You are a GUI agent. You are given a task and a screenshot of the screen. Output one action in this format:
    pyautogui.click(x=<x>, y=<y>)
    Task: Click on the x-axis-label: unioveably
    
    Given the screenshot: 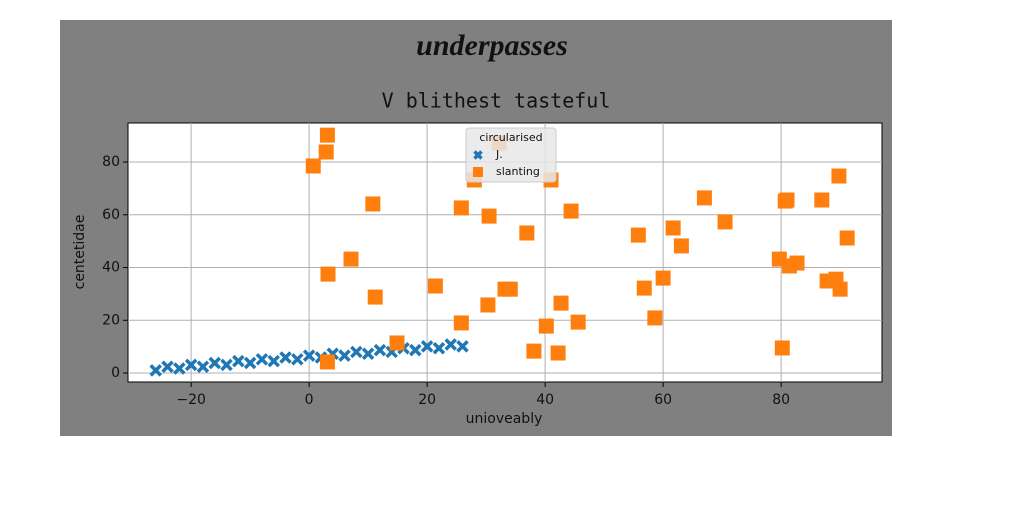 What is the action you would take?
    pyautogui.click(x=504, y=419)
    